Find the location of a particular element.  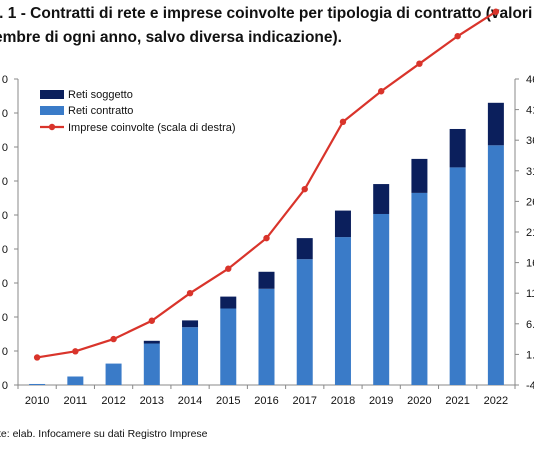

x-tick-label: 2014 is located at coordinates (190, 401).